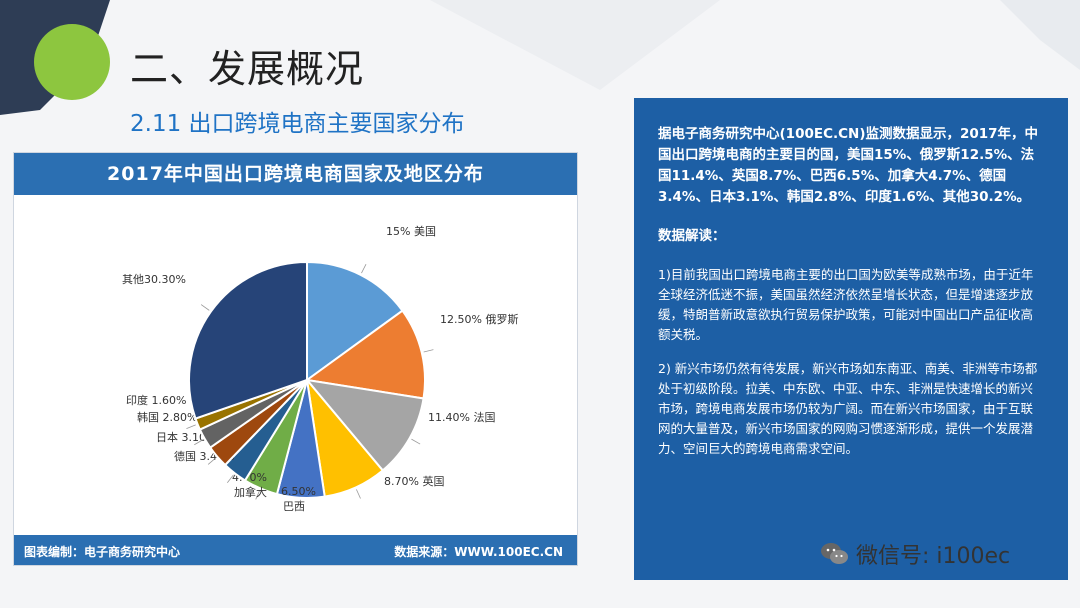 The image size is (1080, 608). What do you see at coordinates (167, 417) in the screenshot?
I see `pie-label-8: 韩国 2.80%` at bounding box center [167, 417].